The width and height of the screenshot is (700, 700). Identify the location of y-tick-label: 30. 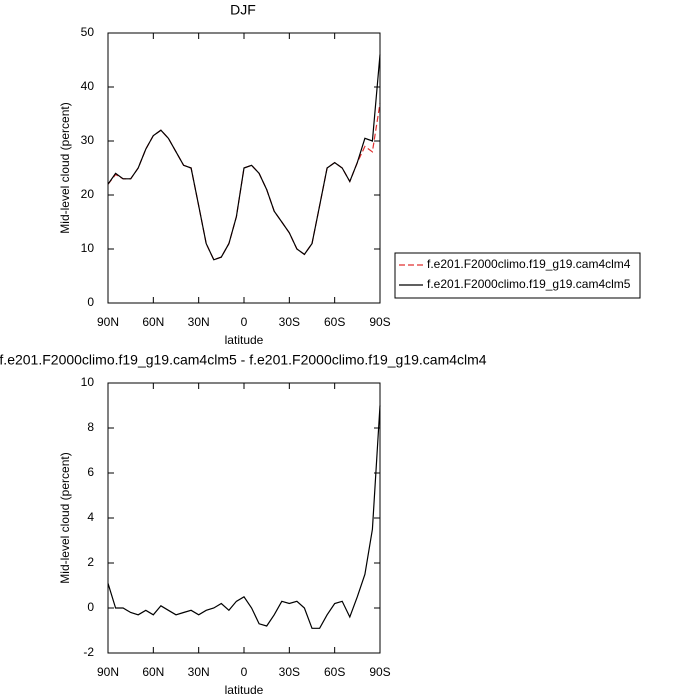
(88, 140).